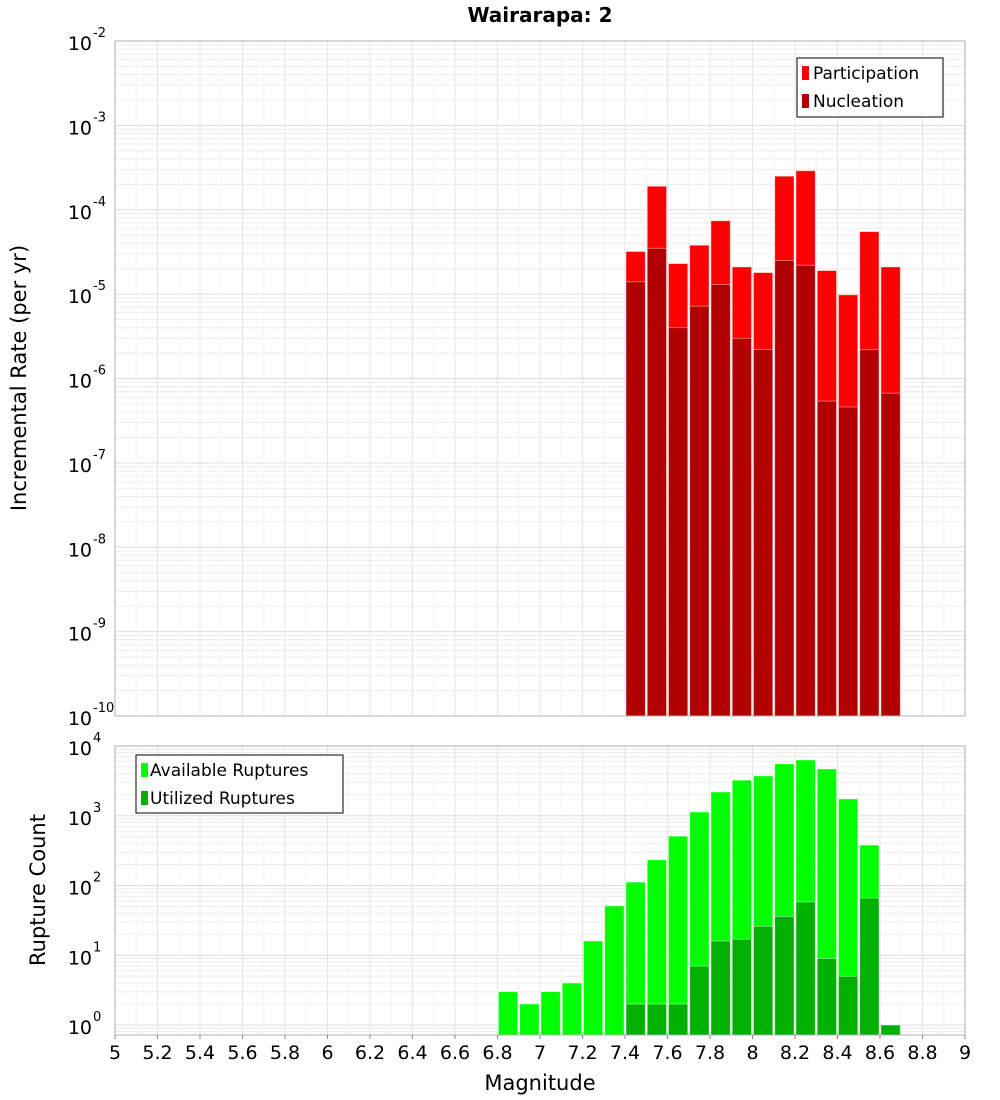  I want to click on legend-label-utilized: Utilized Ruptures, so click(222, 799).